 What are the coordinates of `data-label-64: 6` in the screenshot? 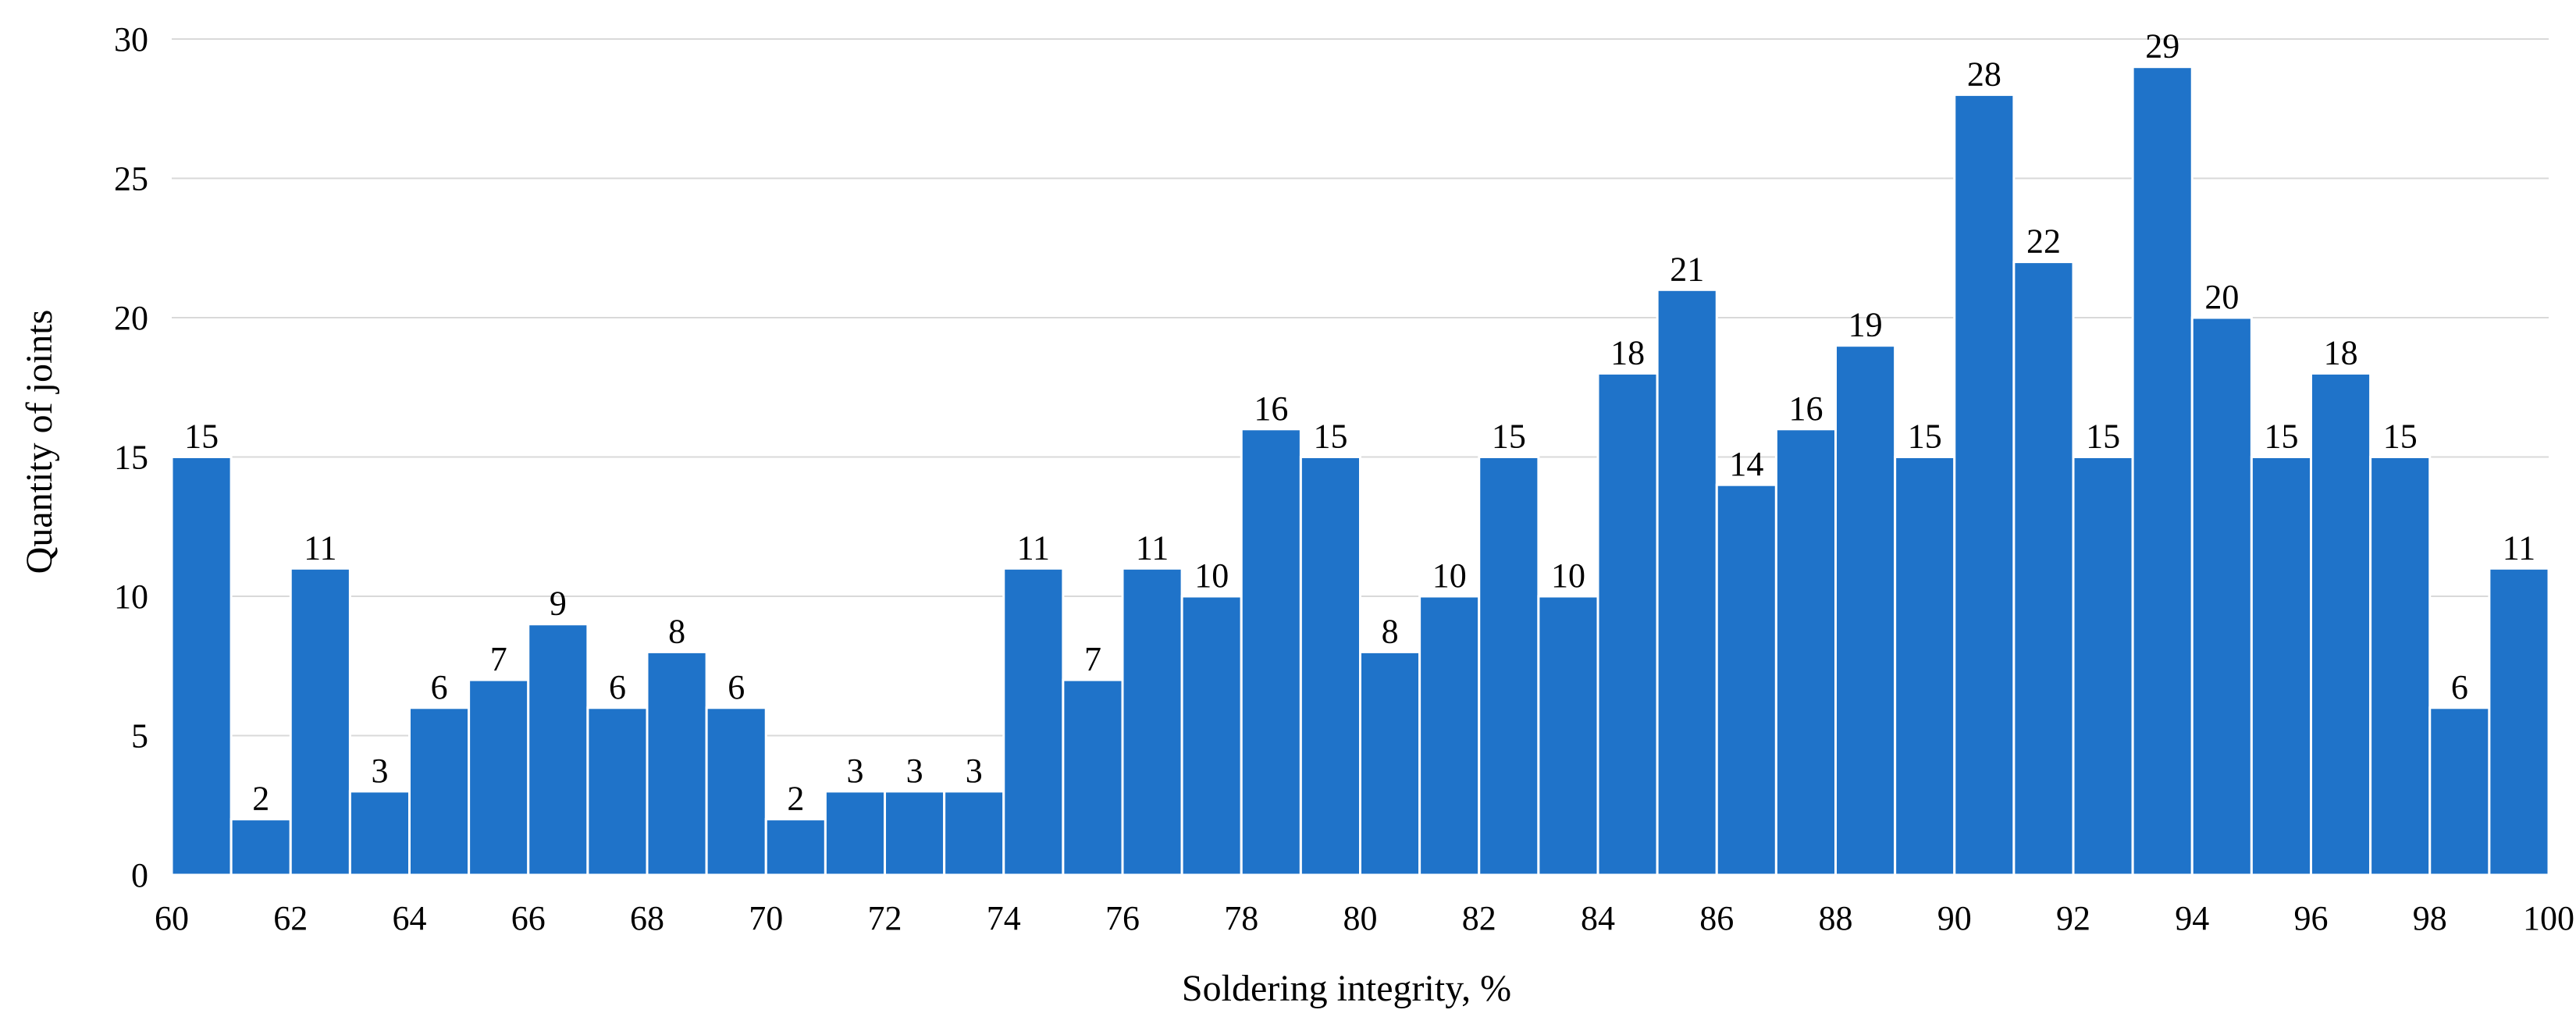 It's located at (439, 687).